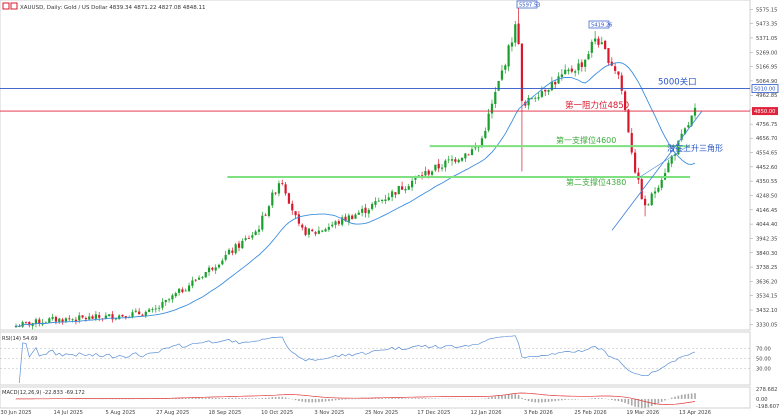 This screenshot has height=417, width=780. I want to click on level-4850-tag: 4850.00, so click(765, 111).